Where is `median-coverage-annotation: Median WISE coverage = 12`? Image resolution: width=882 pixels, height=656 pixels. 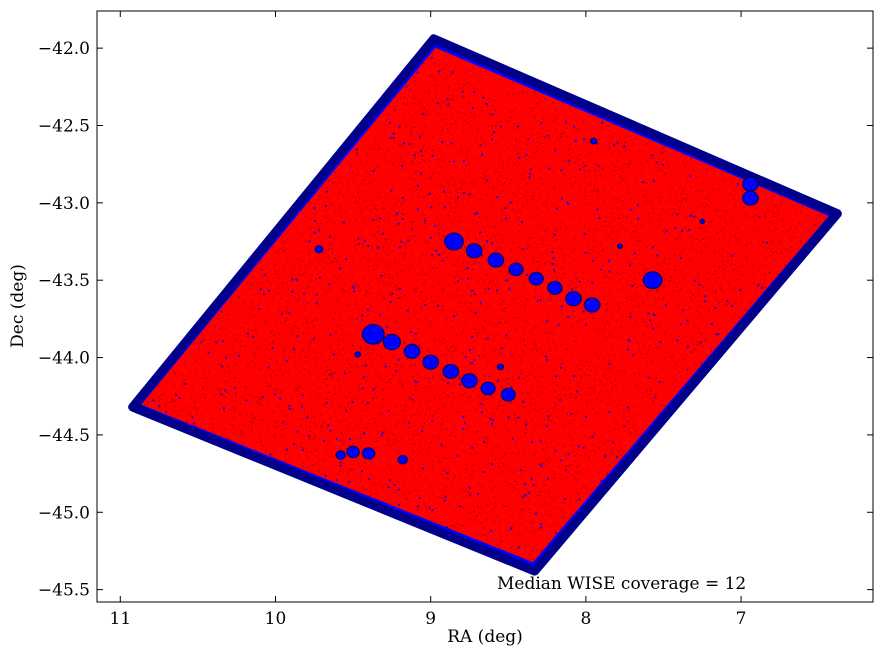
median-coverage-annotation: Median WISE coverage = 12 is located at coordinates (621, 584).